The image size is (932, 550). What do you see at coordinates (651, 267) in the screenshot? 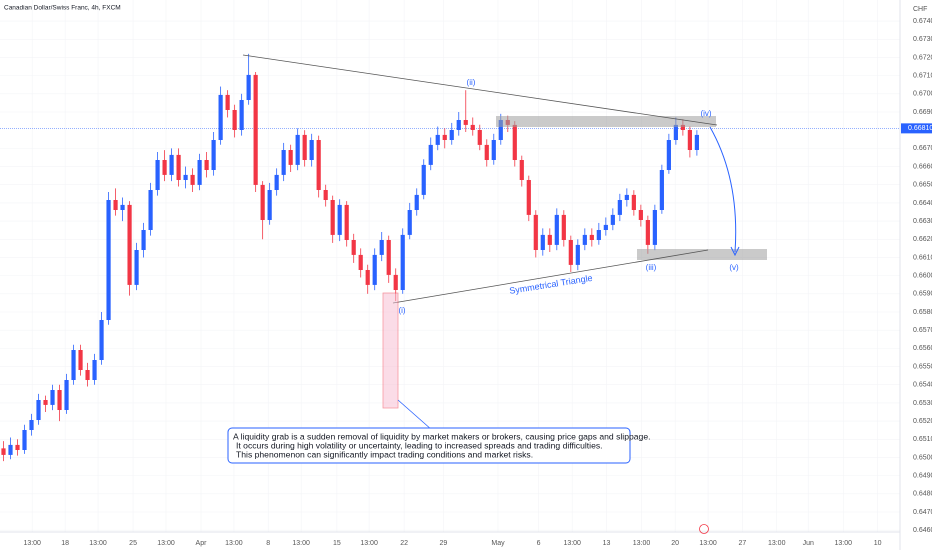
I see `wave-label: (iii)` at bounding box center [651, 267].